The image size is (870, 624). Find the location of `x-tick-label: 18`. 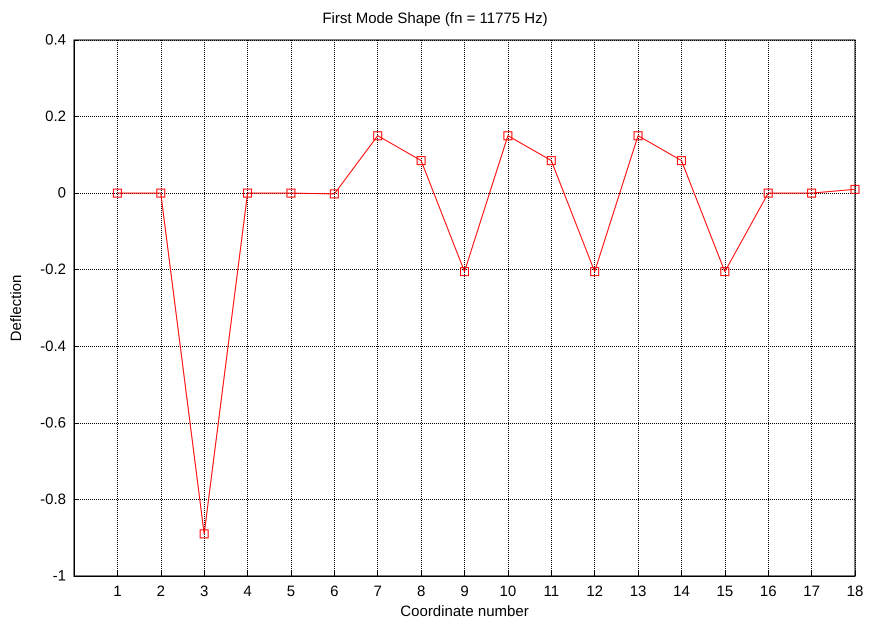

x-tick-label: 18 is located at coordinates (855, 591).